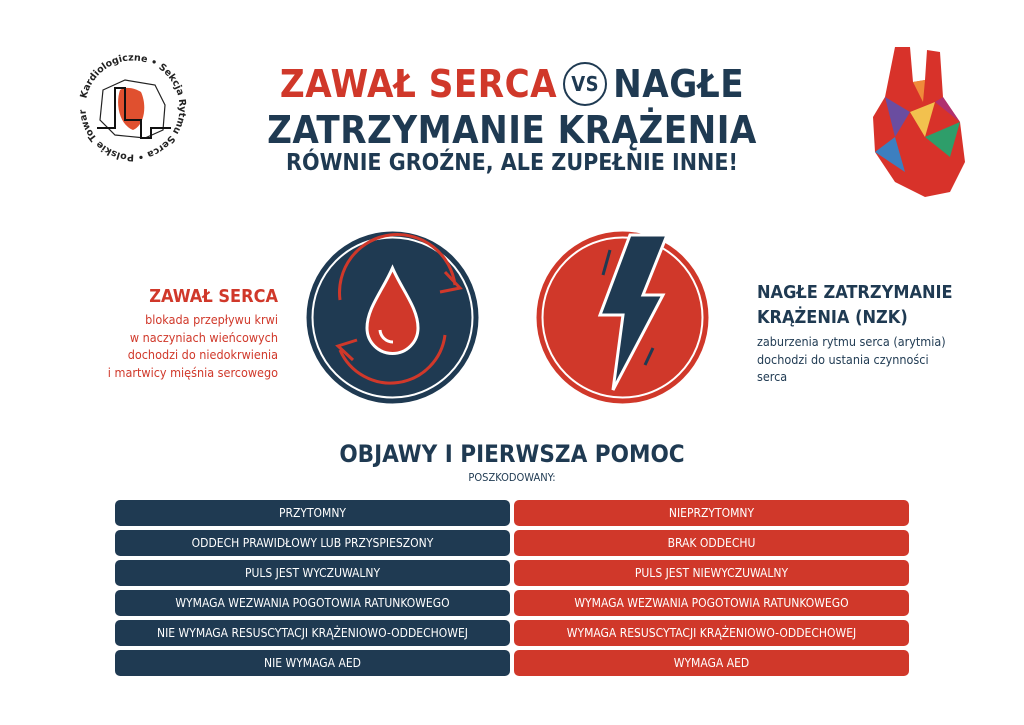  What do you see at coordinates (399, 309) in the screenshot?
I see `cycle-arrows-icon` at bounding box center [399, 309].